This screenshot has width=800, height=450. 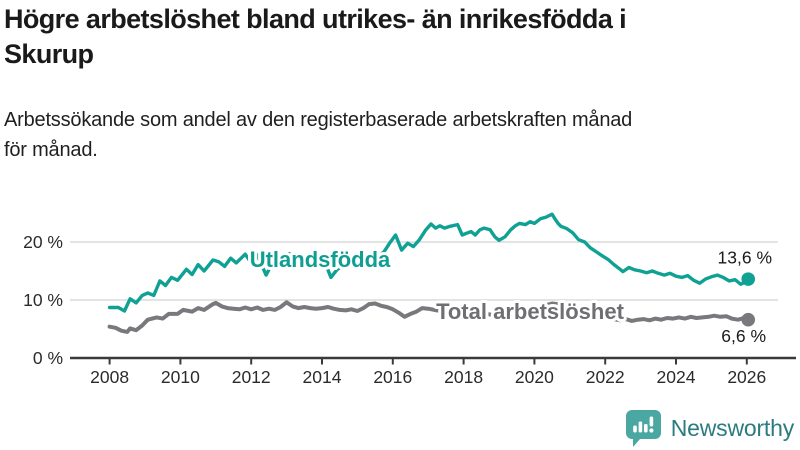 I want to click on utlandsfodda-series-label: Utlandsfödda, so click(x=320, y=259).